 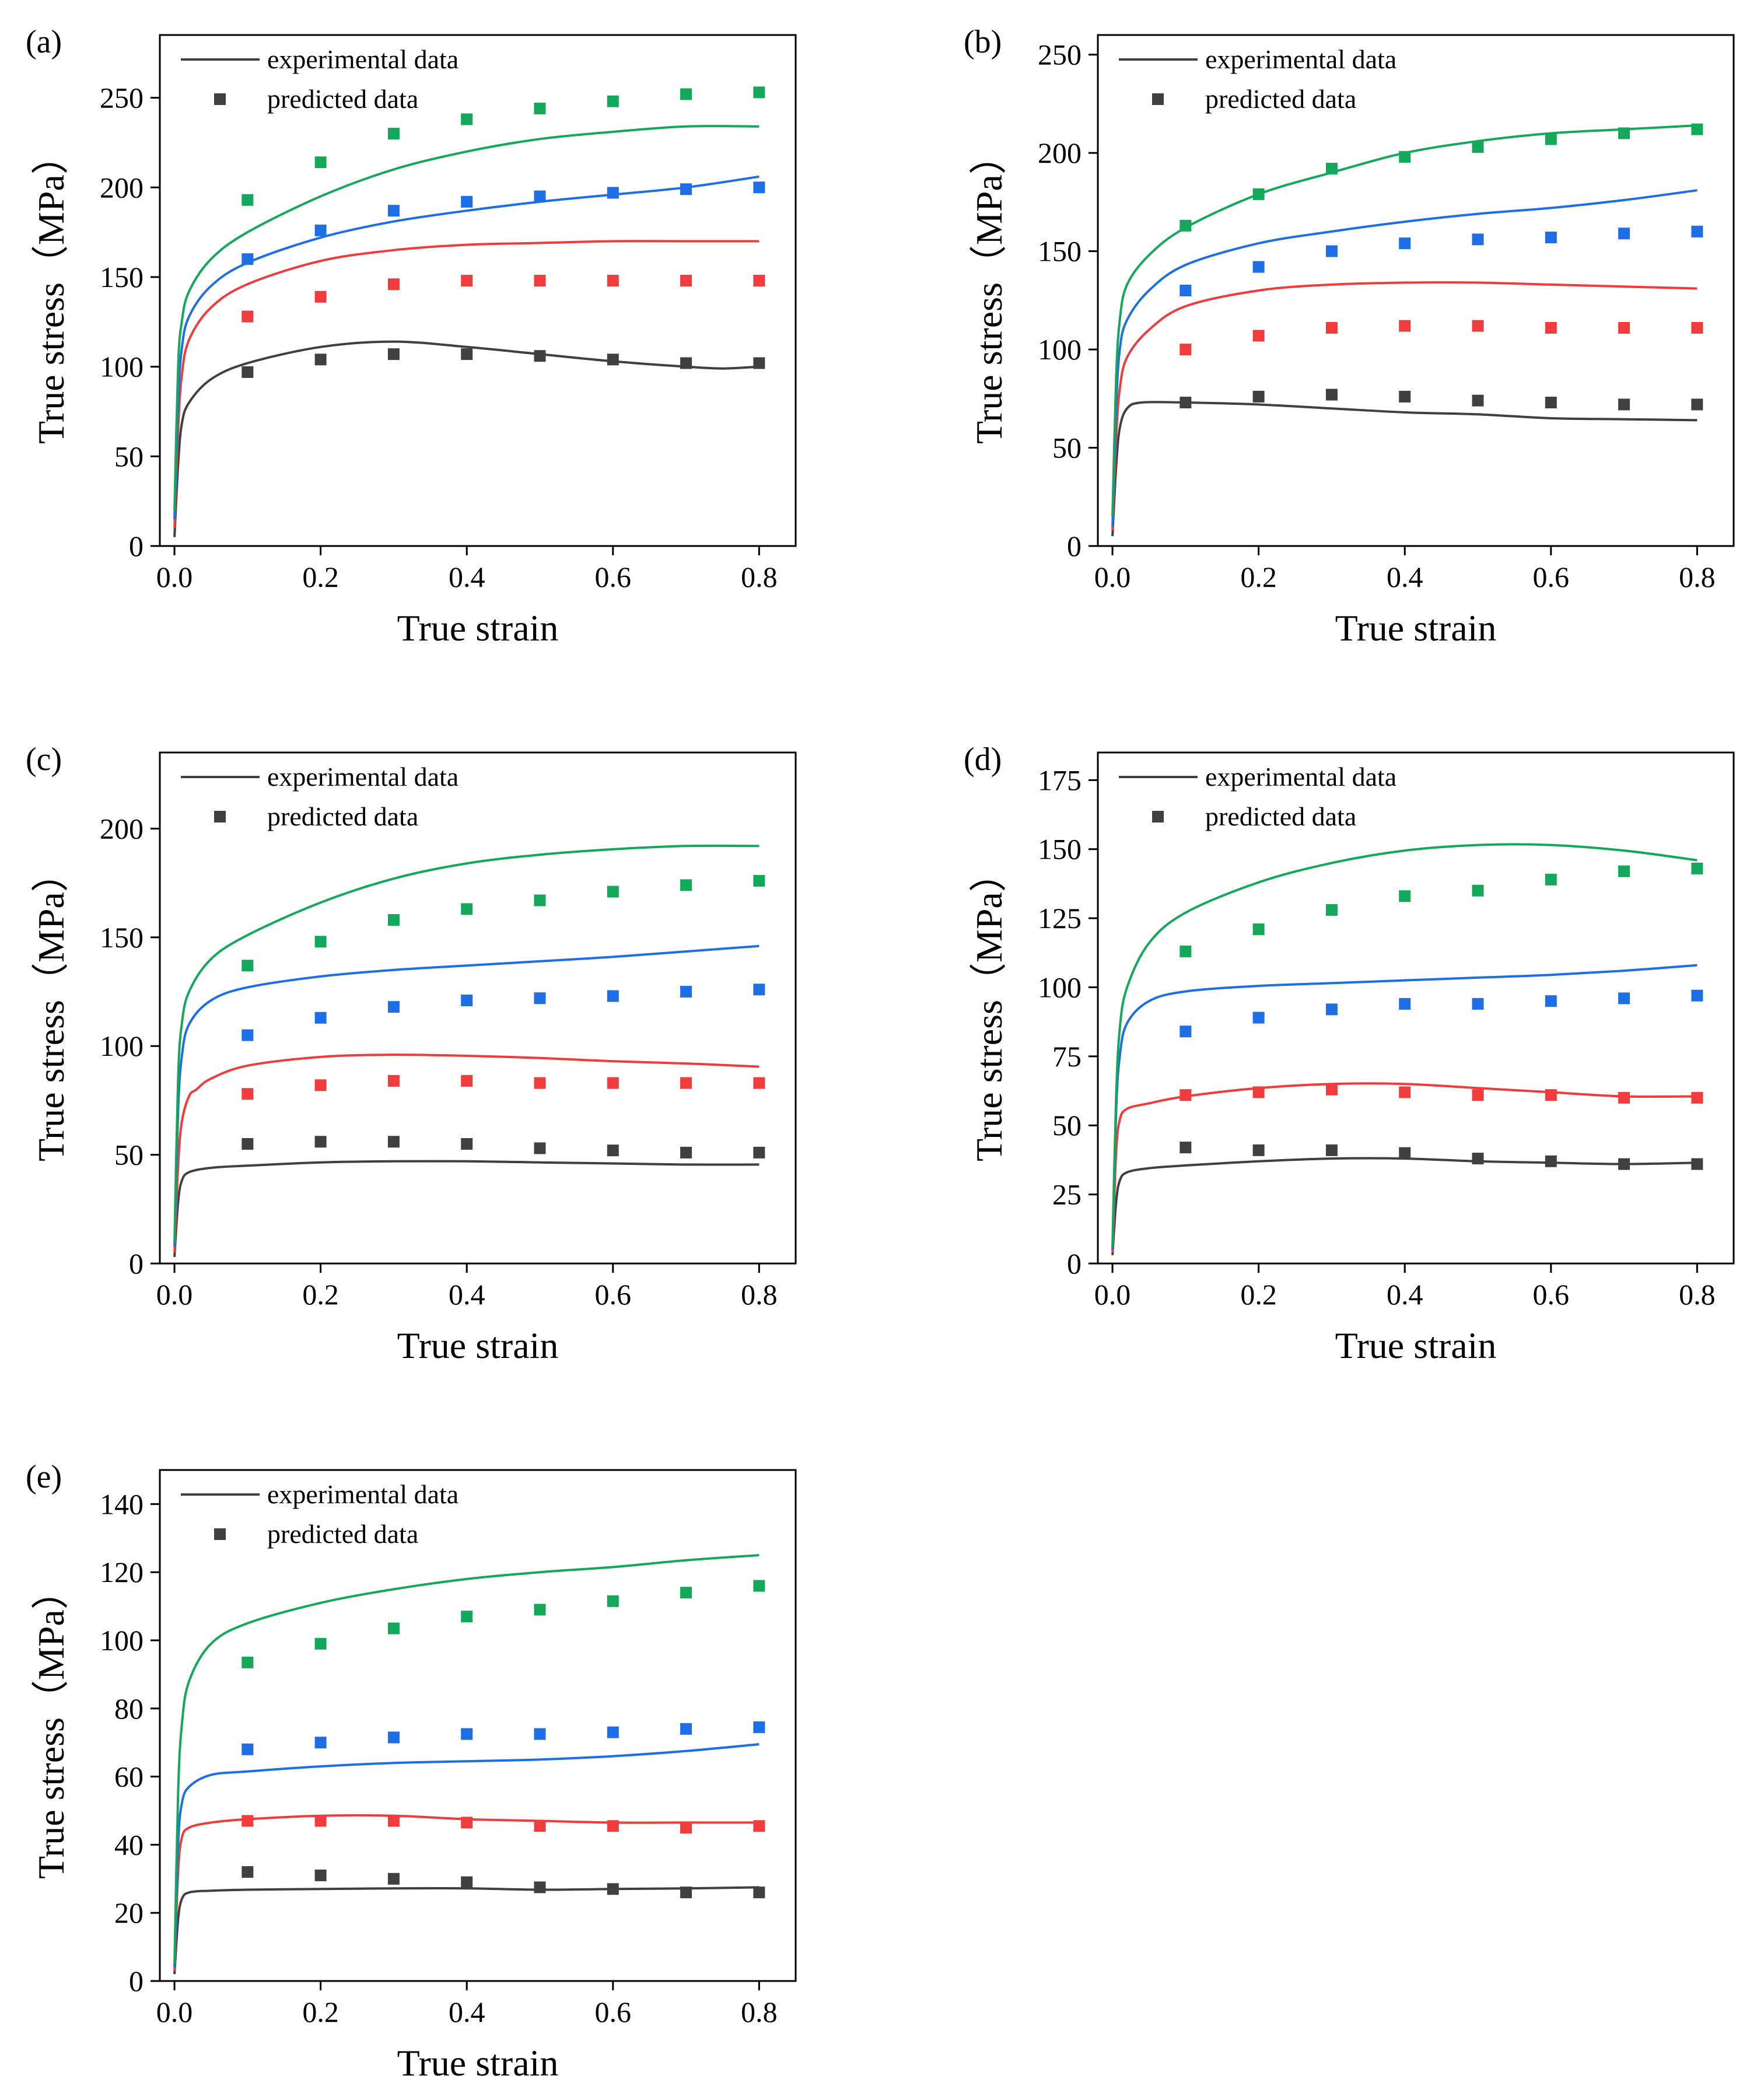 I want to click on y-tick-label: 120, so click(x=122, y=1572).